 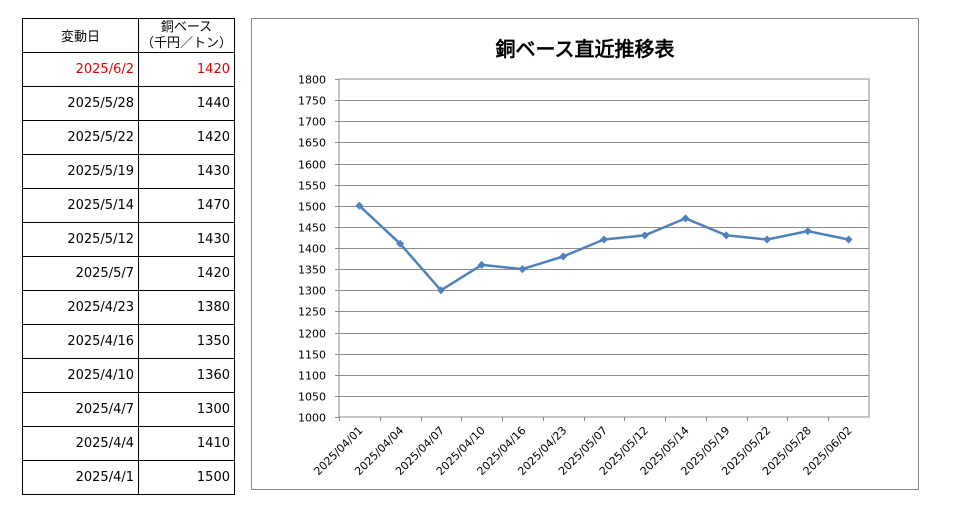 What do you see at coordinates (186, 409) in the screenshot?
I see `row-price: 1300` at bounding box center [186, 409].